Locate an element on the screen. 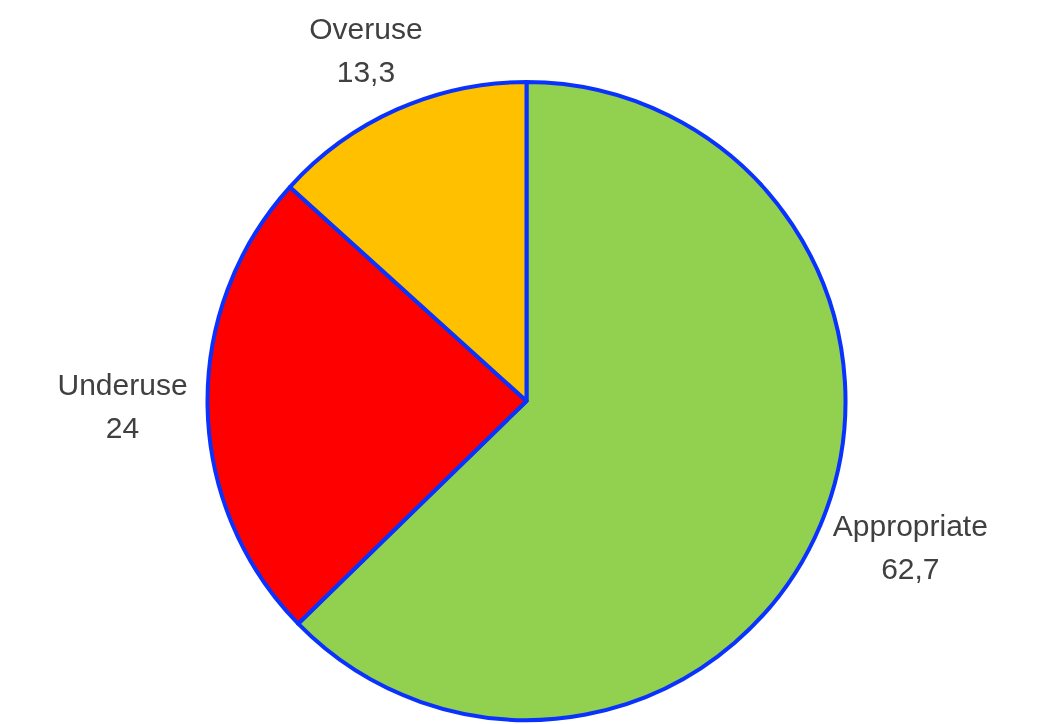 This screenshot has height=724, width=1053. slice-label: Appropriate is located at coordinates (910, 526).